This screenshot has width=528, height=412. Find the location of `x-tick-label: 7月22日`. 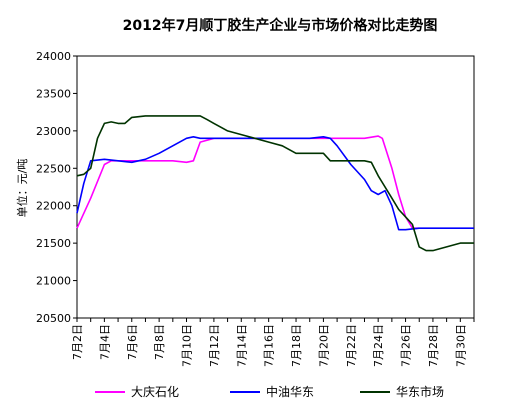

x-tick-label: 7月22日 is located at coordinates (351, 345).